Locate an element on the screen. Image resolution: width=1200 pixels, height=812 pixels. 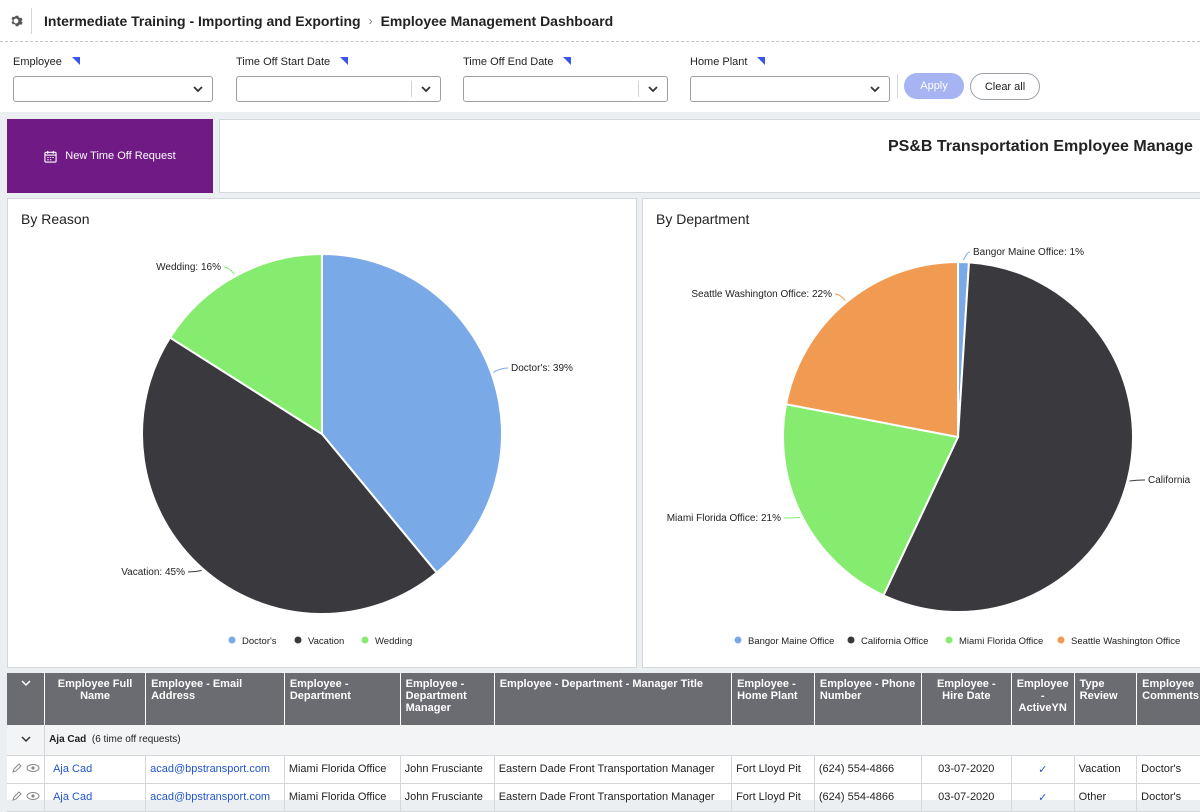
group-toggle is located at coordinates (26, 740).